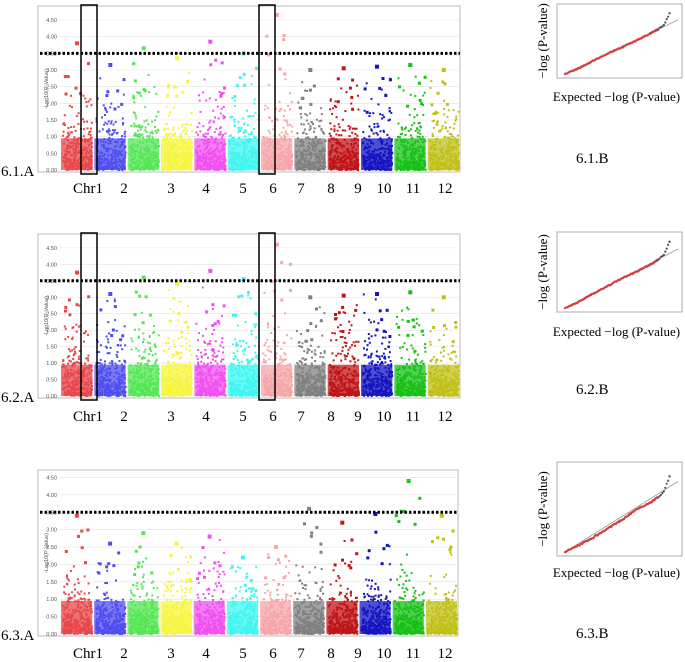 Image resolution: width=685 pixels, height=662 pixels. I want to click on chromosome-label: 3, so click(171, 189).